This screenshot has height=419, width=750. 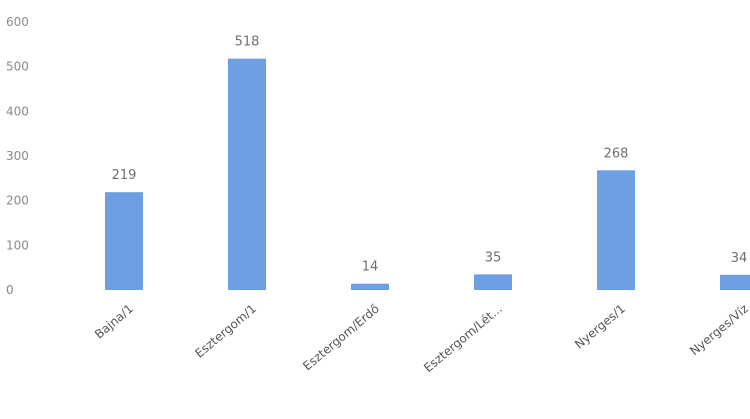 What do you see at coordinates (17, 245) in the screenshot?
I see `y-tick-label: 100` at bounding box center [17, 245].